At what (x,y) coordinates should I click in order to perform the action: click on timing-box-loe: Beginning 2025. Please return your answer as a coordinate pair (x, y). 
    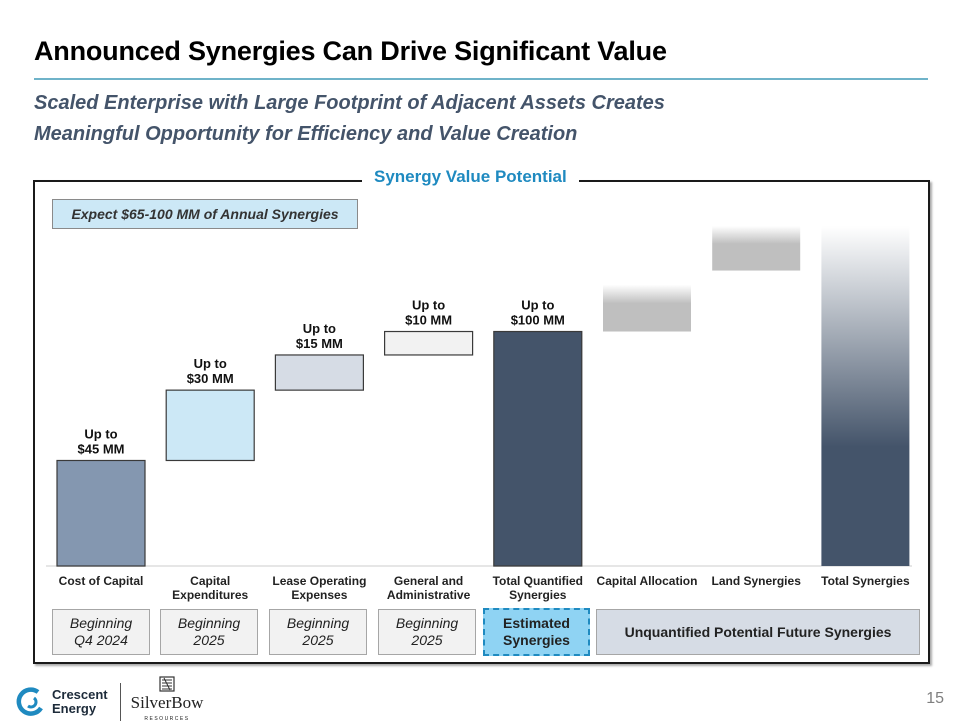
    Looking at the image, I should click on (318, 632).